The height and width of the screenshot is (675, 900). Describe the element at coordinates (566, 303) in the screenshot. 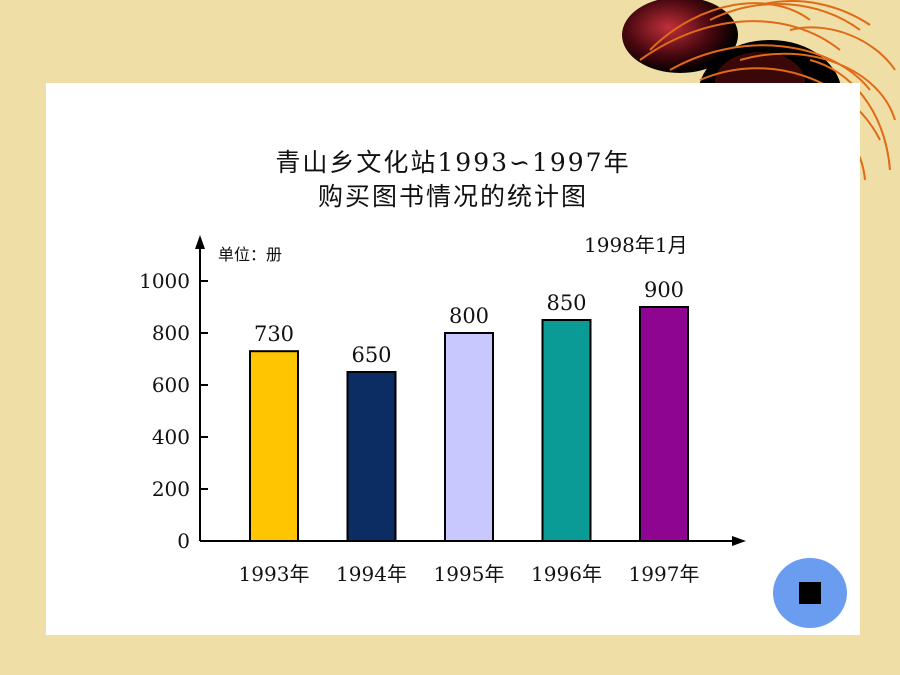

I see `data-label: 850` at that location.